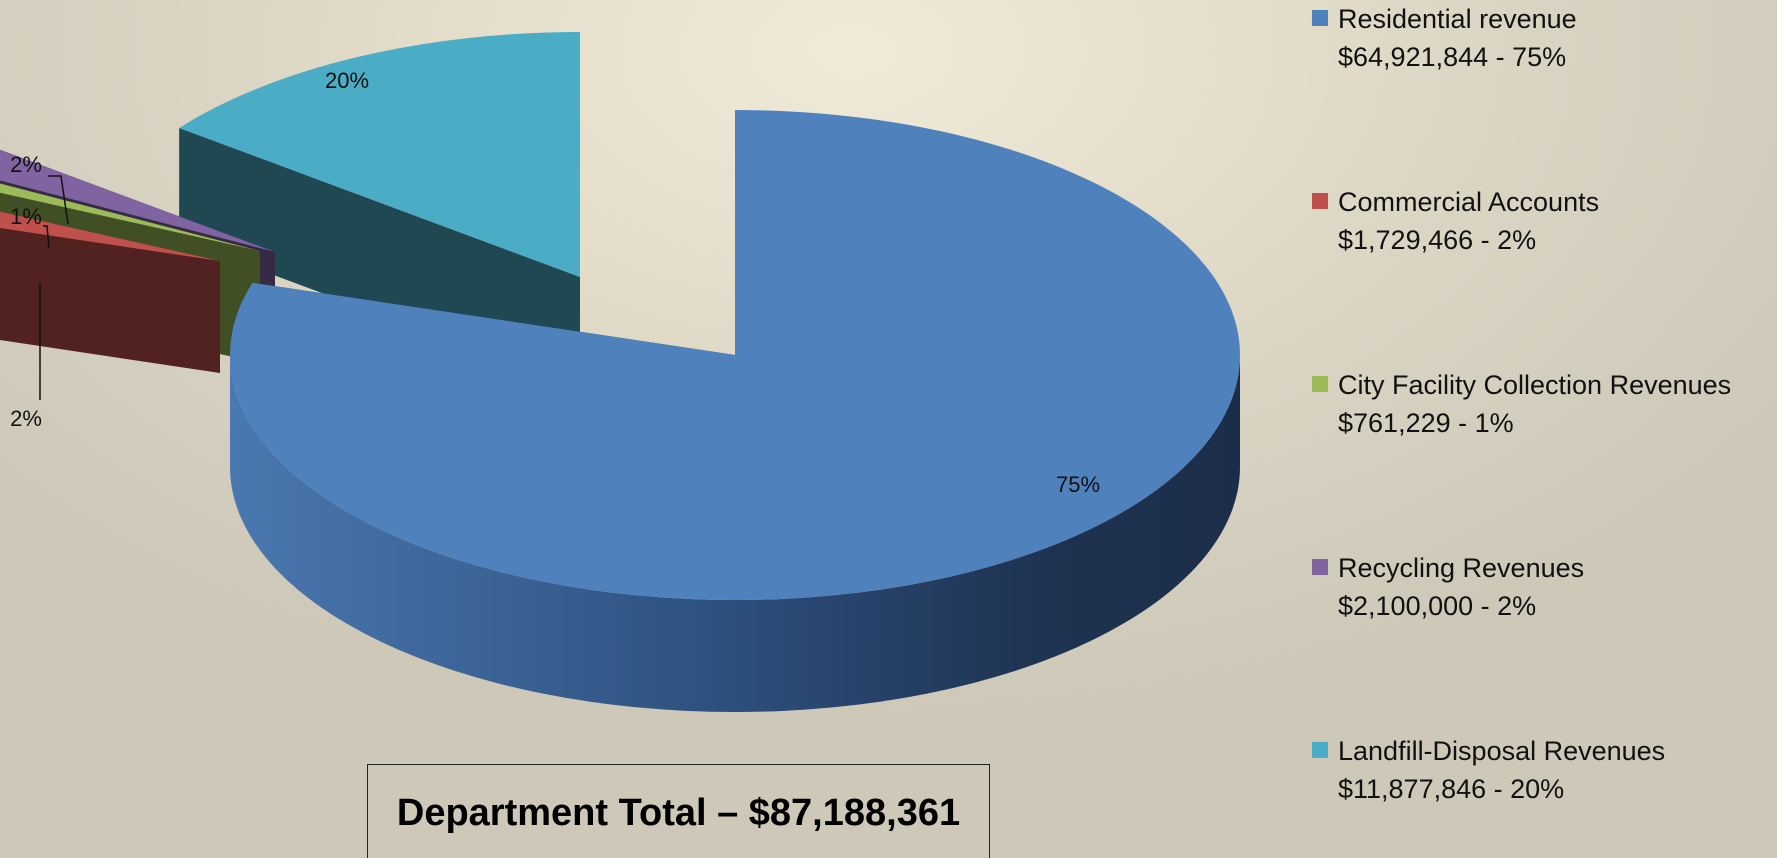 The image size is (1777, 858). Describe the element at coordinates (1437, 240) in the screenshot. I see `legend-value: $1,729,466 - 2%` at that location.